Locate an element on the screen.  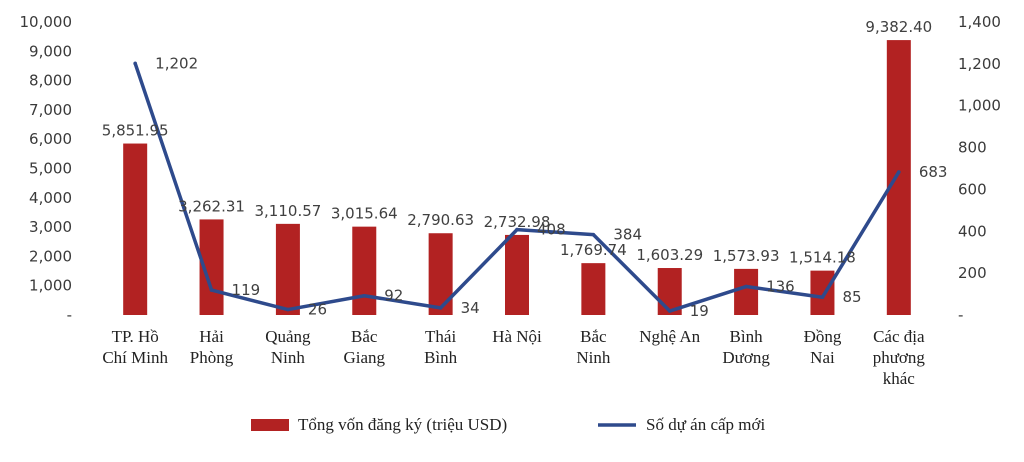
left-axis-tick-label: 5,000 is located at coordinates (50, 169).